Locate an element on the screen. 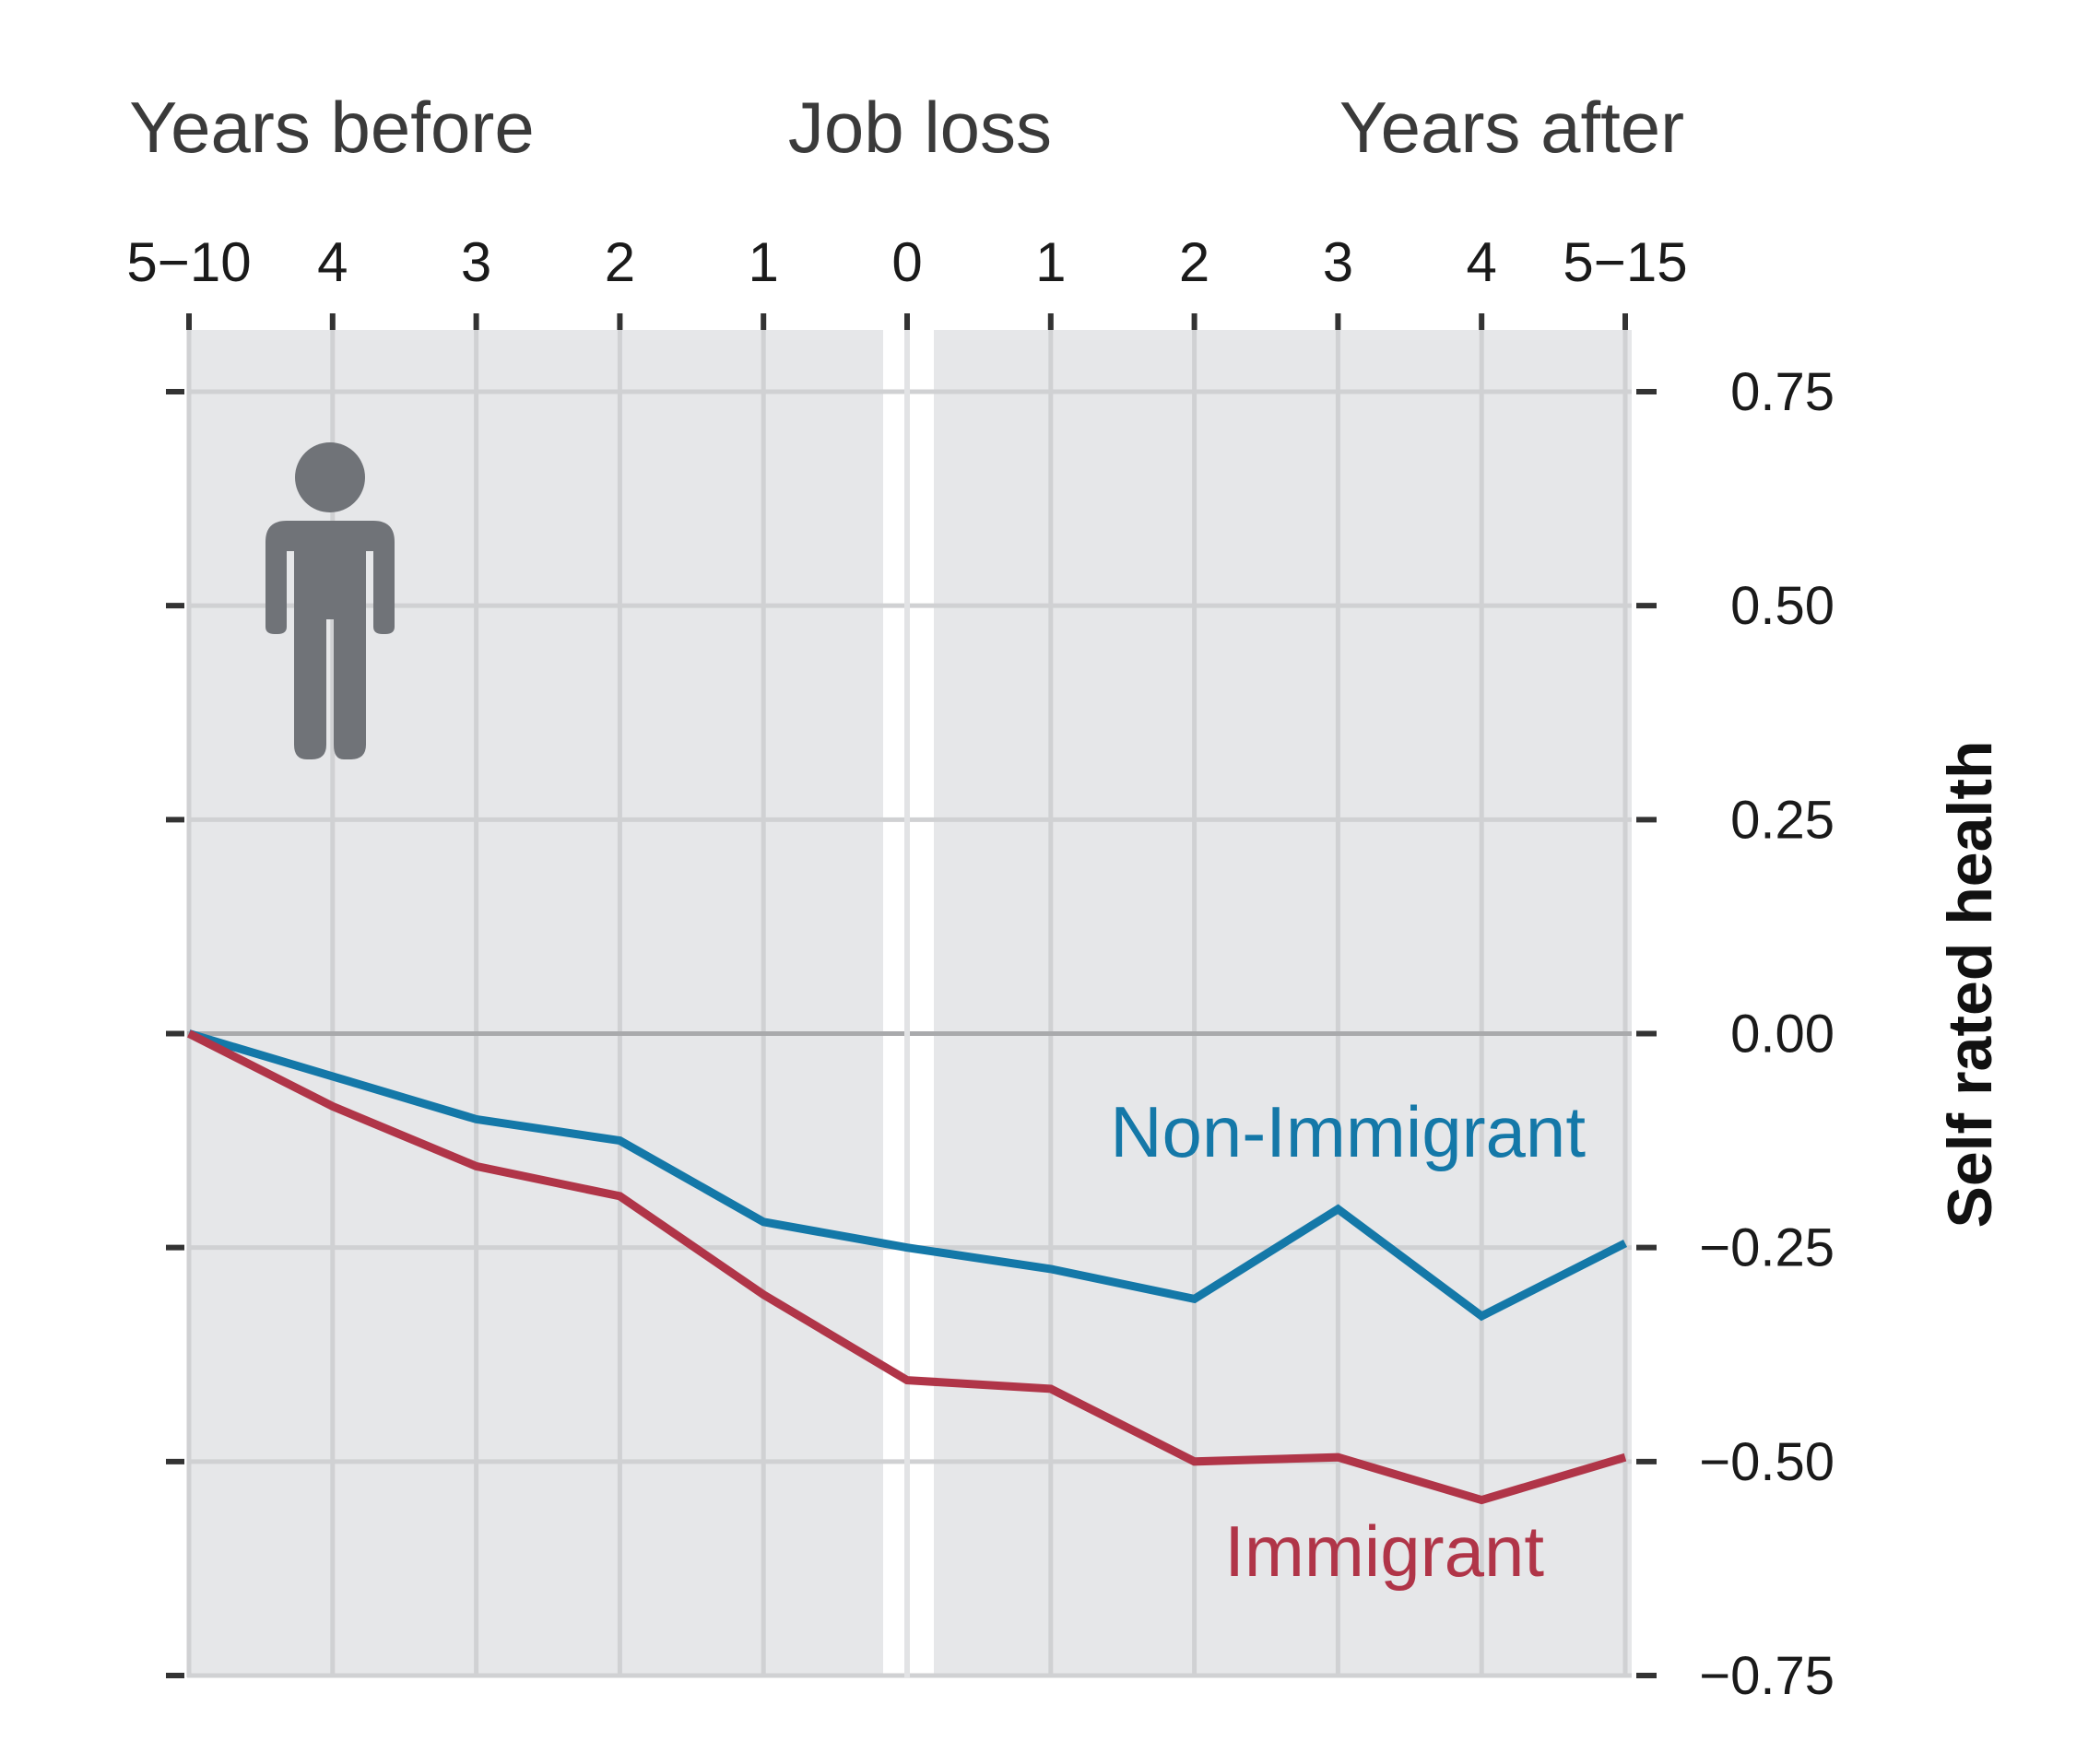 This screenshot has width=2100, height=1764. y-tick-label: −0.25 is located at coordinates (1767, 1248).